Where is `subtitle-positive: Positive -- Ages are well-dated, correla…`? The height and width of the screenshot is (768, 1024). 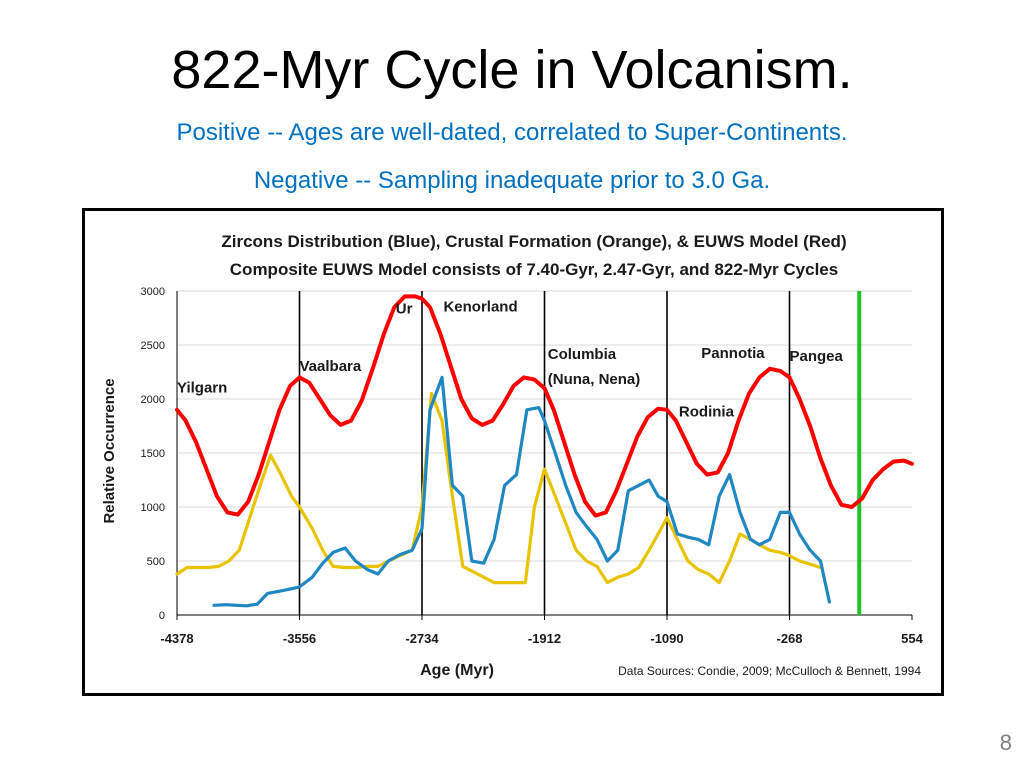
subtitle-positive: Positive -- Ages are well-dated, correla… is located at coordinates (512, 132).